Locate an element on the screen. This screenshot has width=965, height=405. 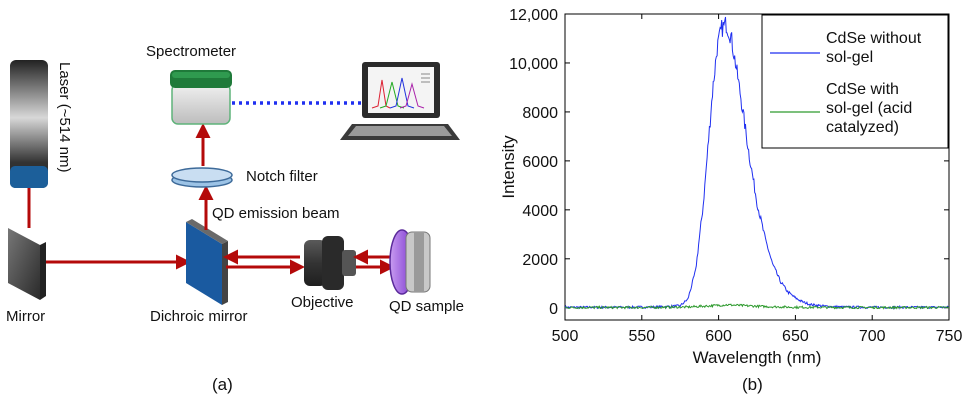
legend-label-without-line1: CdSe without is located at coordinates (874, 38).